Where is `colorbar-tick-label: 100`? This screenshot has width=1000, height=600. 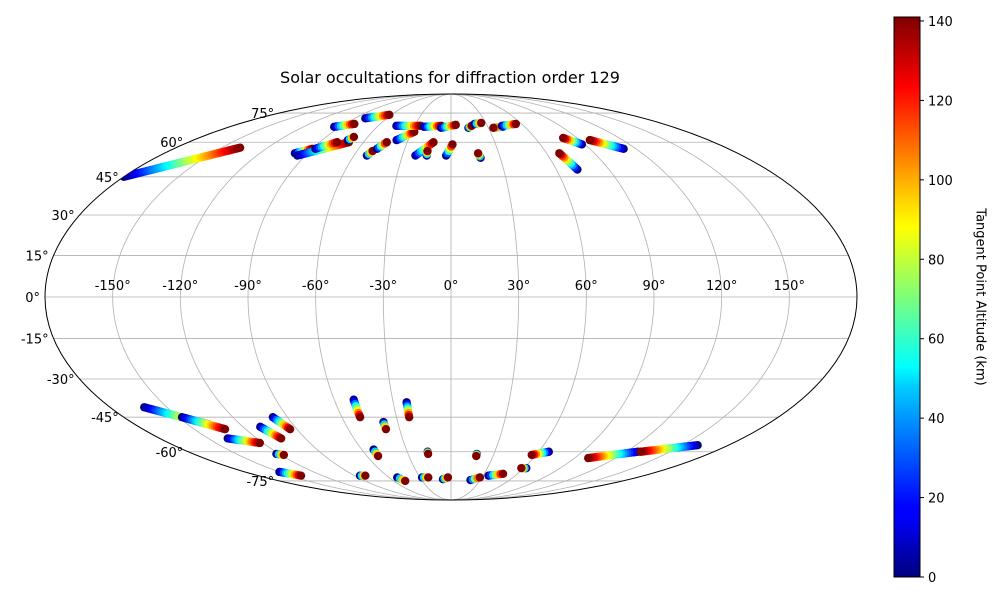
colorbar-tick-label: 100 is located at coordinates (940, 181).